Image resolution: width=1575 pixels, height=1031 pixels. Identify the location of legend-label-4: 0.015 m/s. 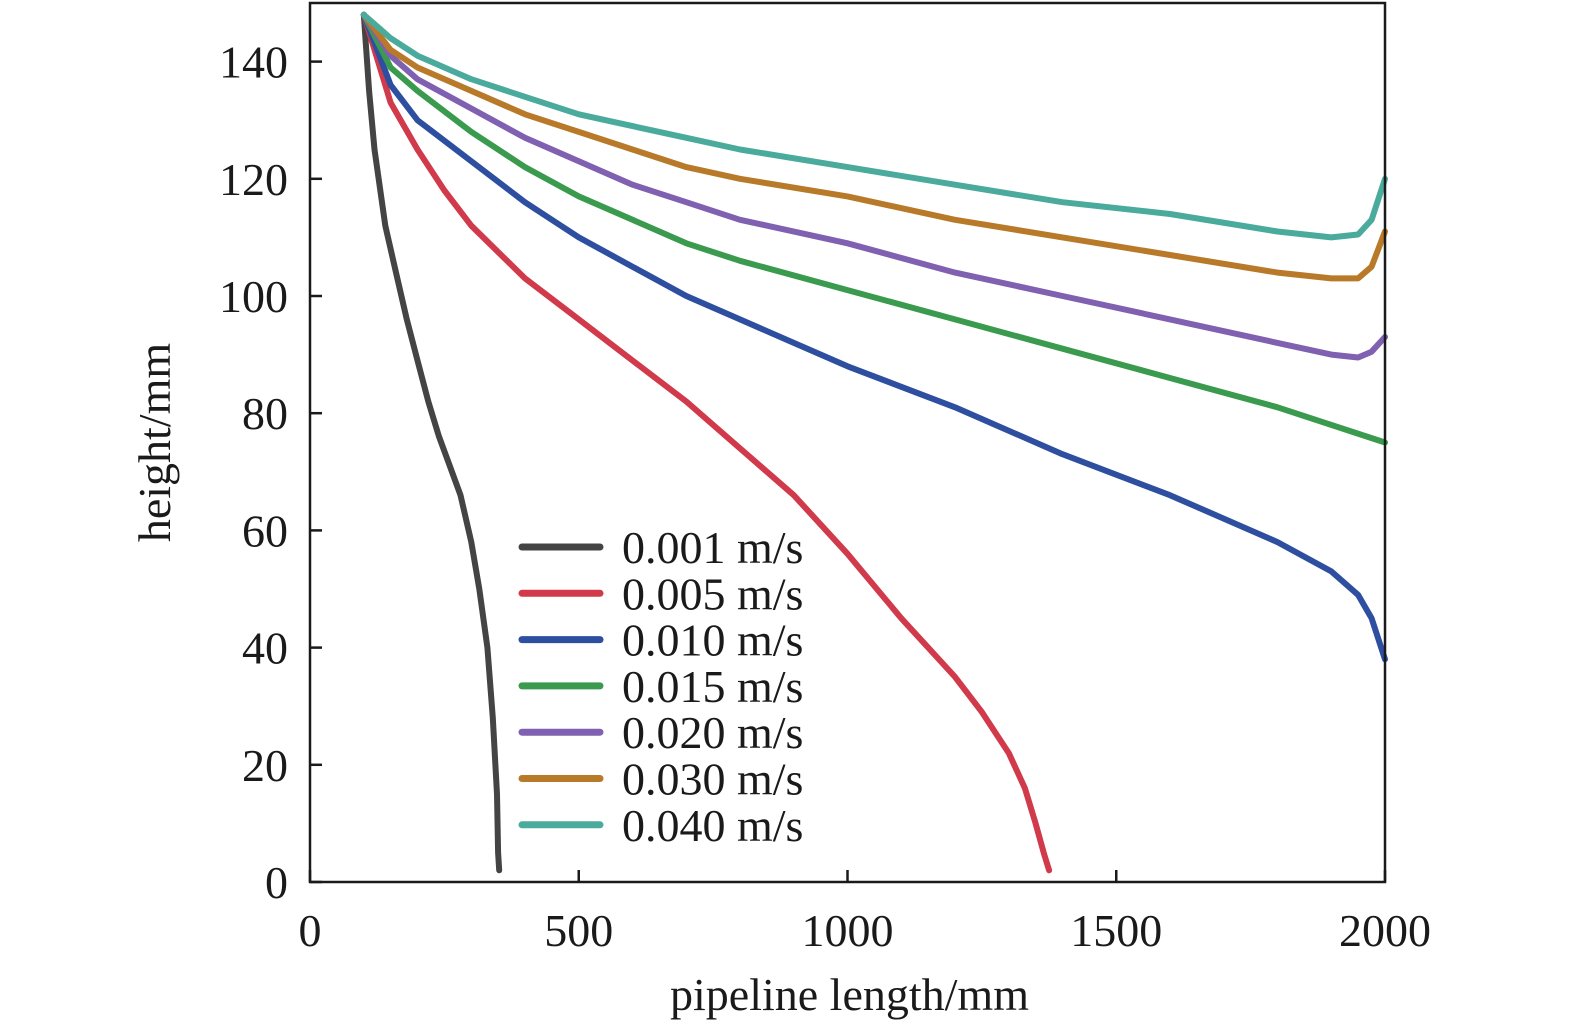
(712, 686).